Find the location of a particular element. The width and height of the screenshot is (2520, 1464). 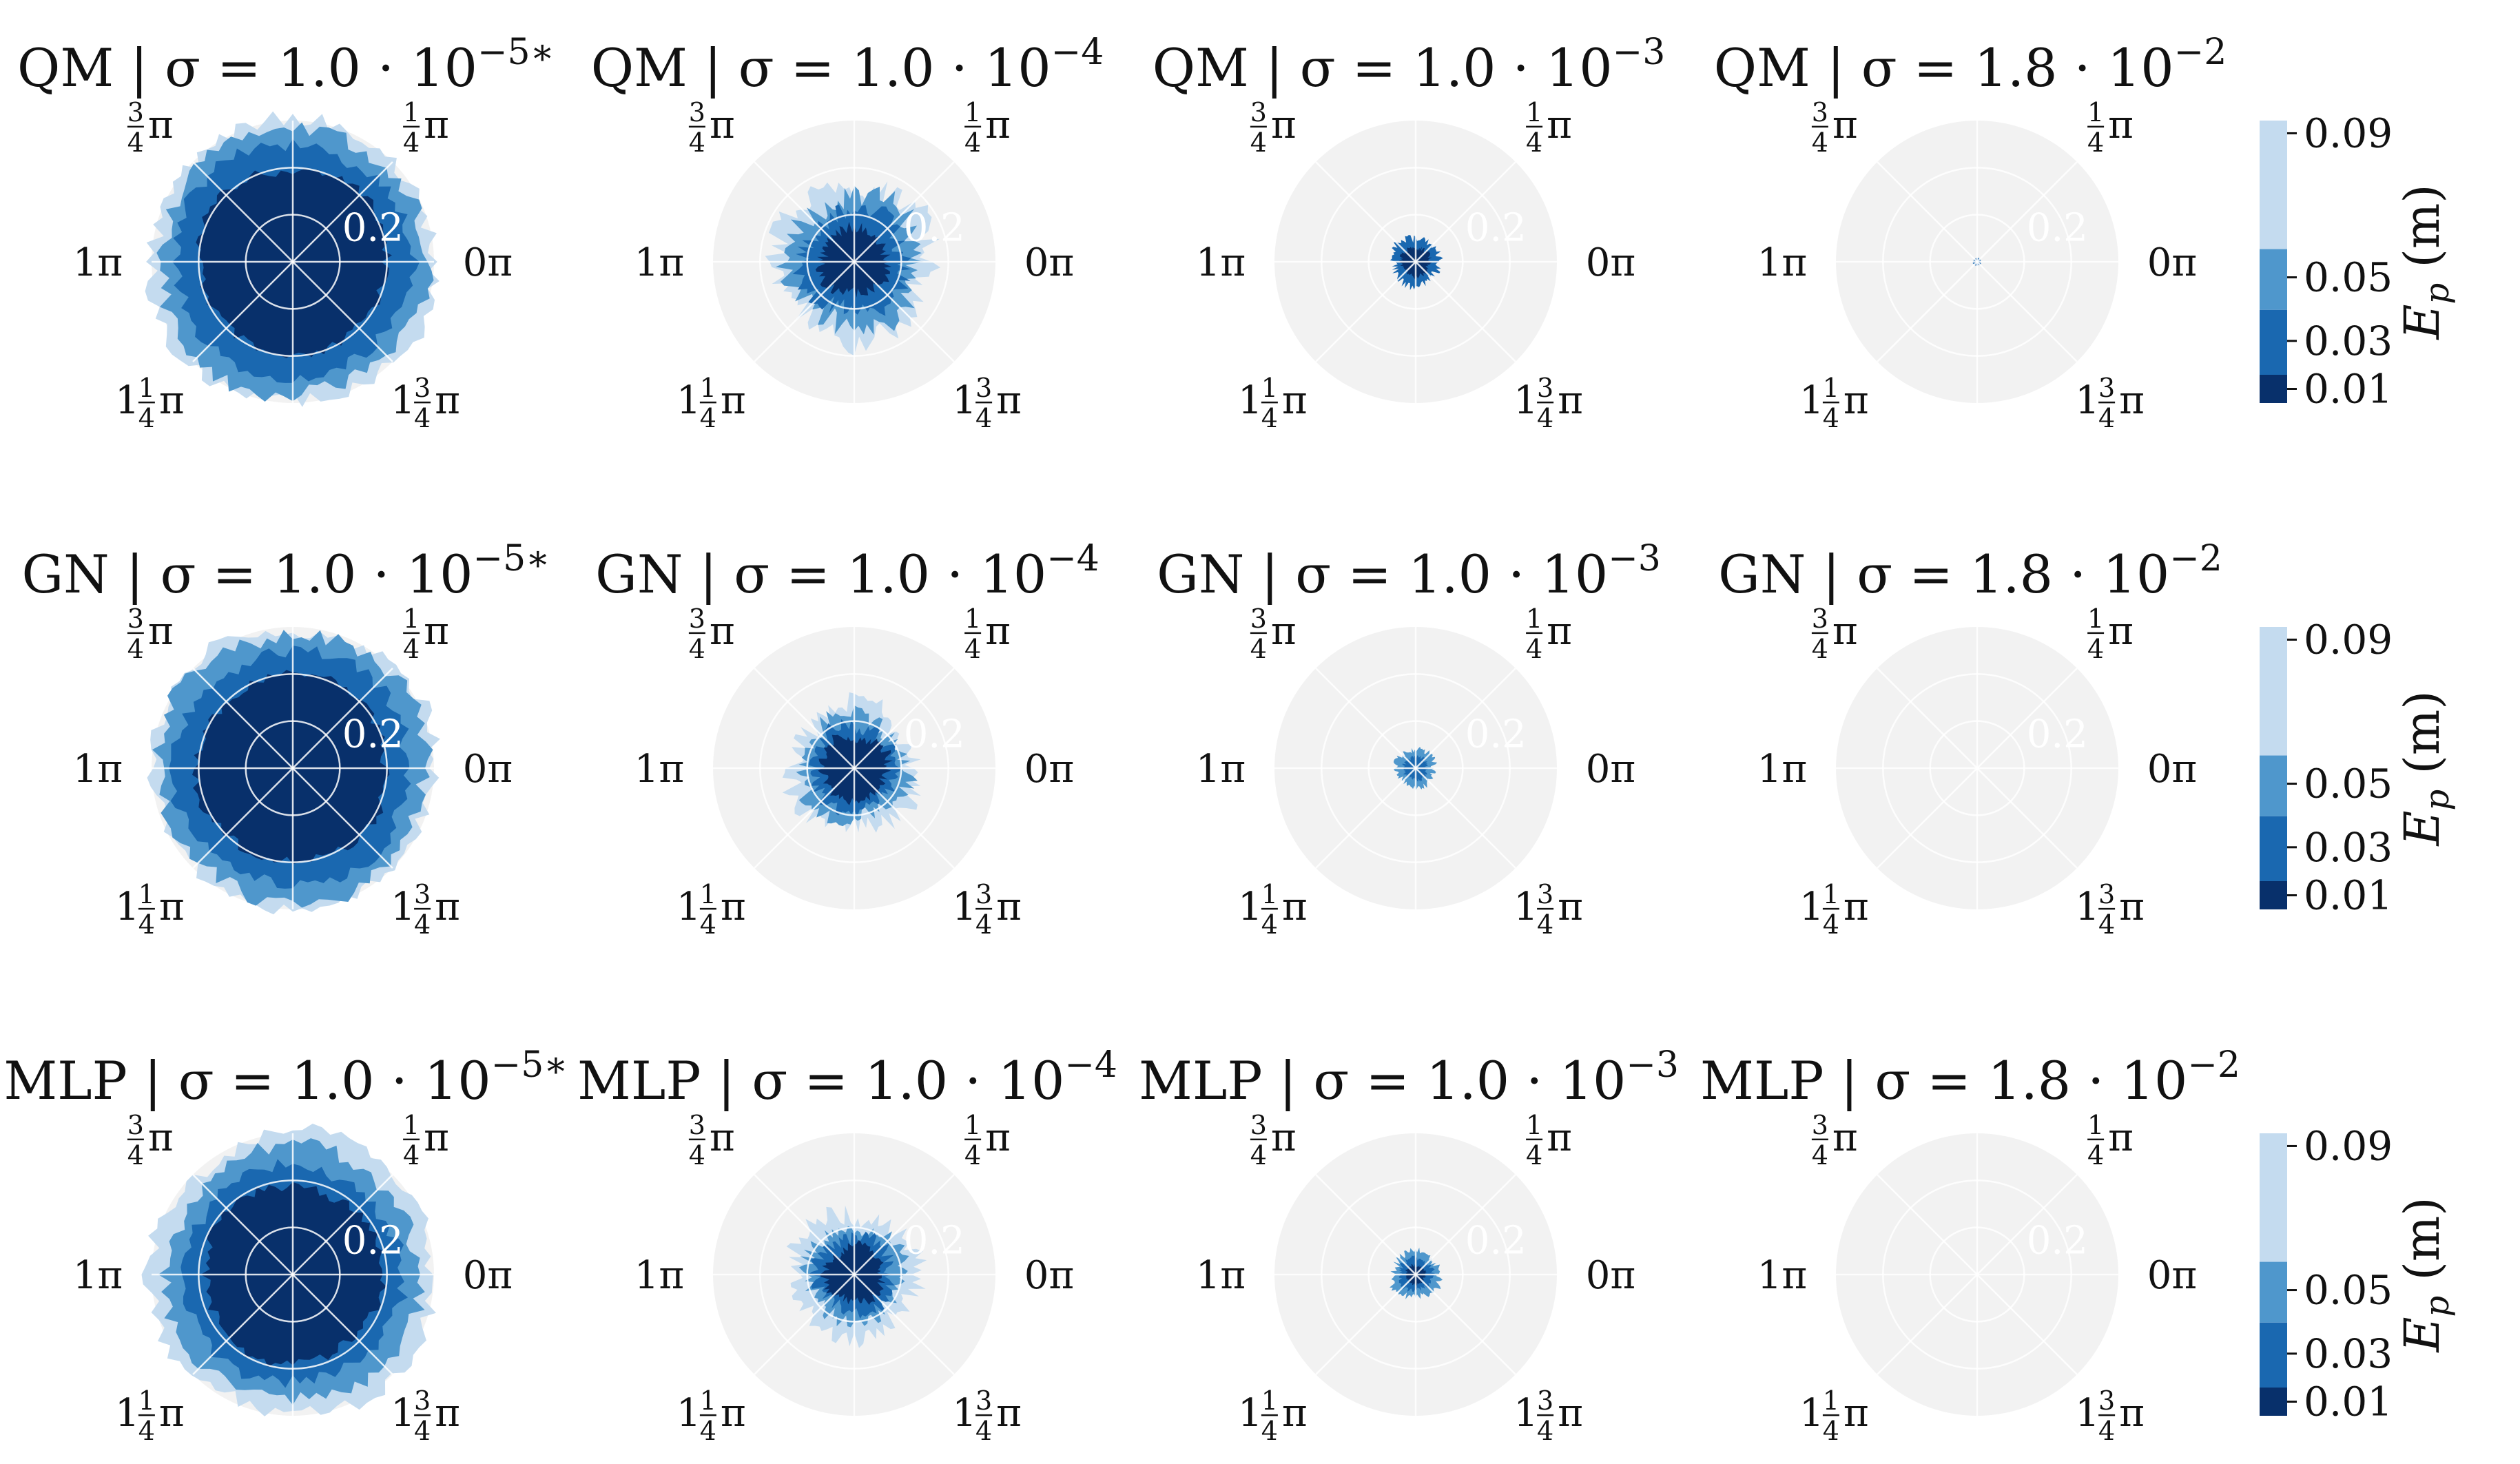

panel-title: QM | σ = 1.0 · 10−3 is located at coordinates (1409, 65).